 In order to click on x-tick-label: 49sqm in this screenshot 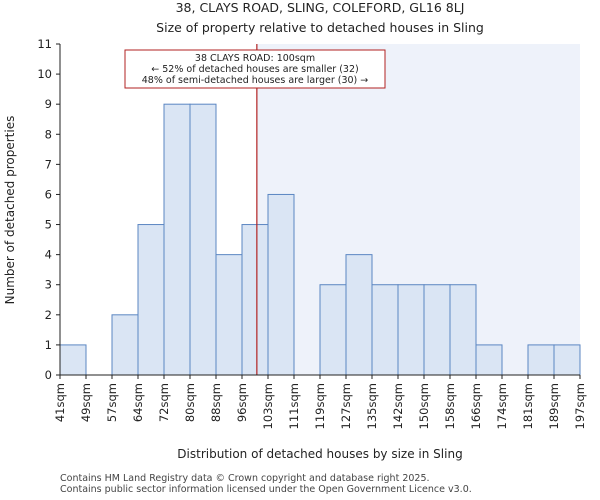, I will do `click(86, 402)`.